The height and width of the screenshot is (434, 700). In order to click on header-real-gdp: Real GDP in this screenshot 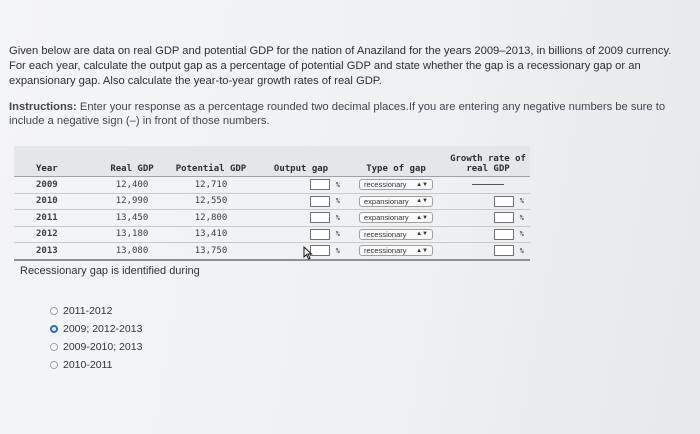, I will do `click(132, 161)`.